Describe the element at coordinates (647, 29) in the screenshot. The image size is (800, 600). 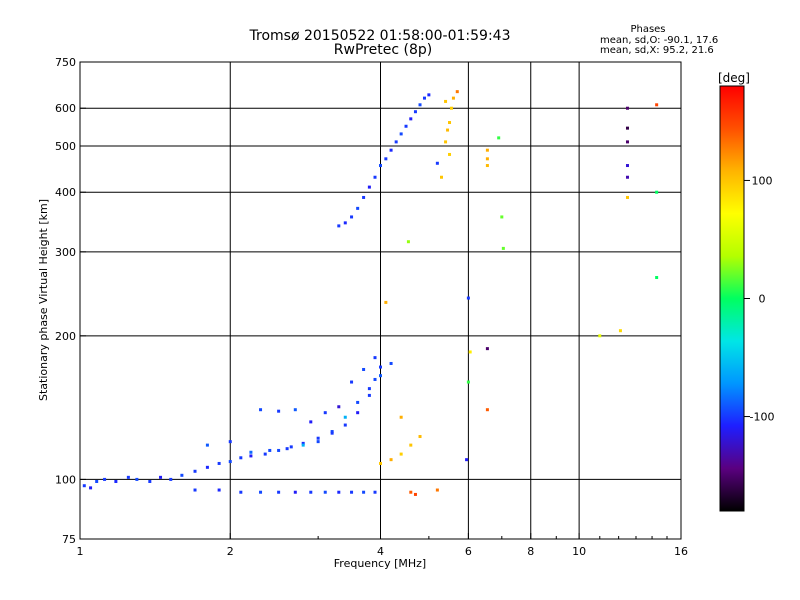
I see `phase-heading: Phases` at that location.